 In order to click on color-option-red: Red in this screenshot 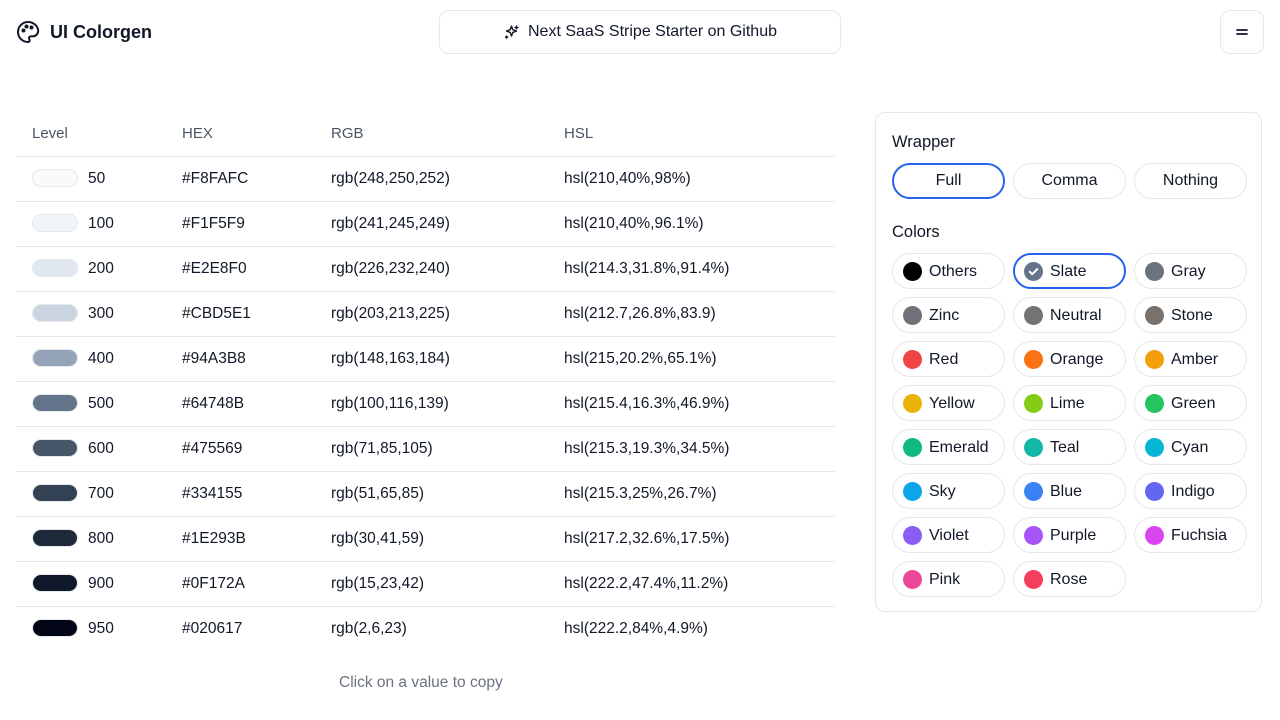, I will do `click(948, 359)`.